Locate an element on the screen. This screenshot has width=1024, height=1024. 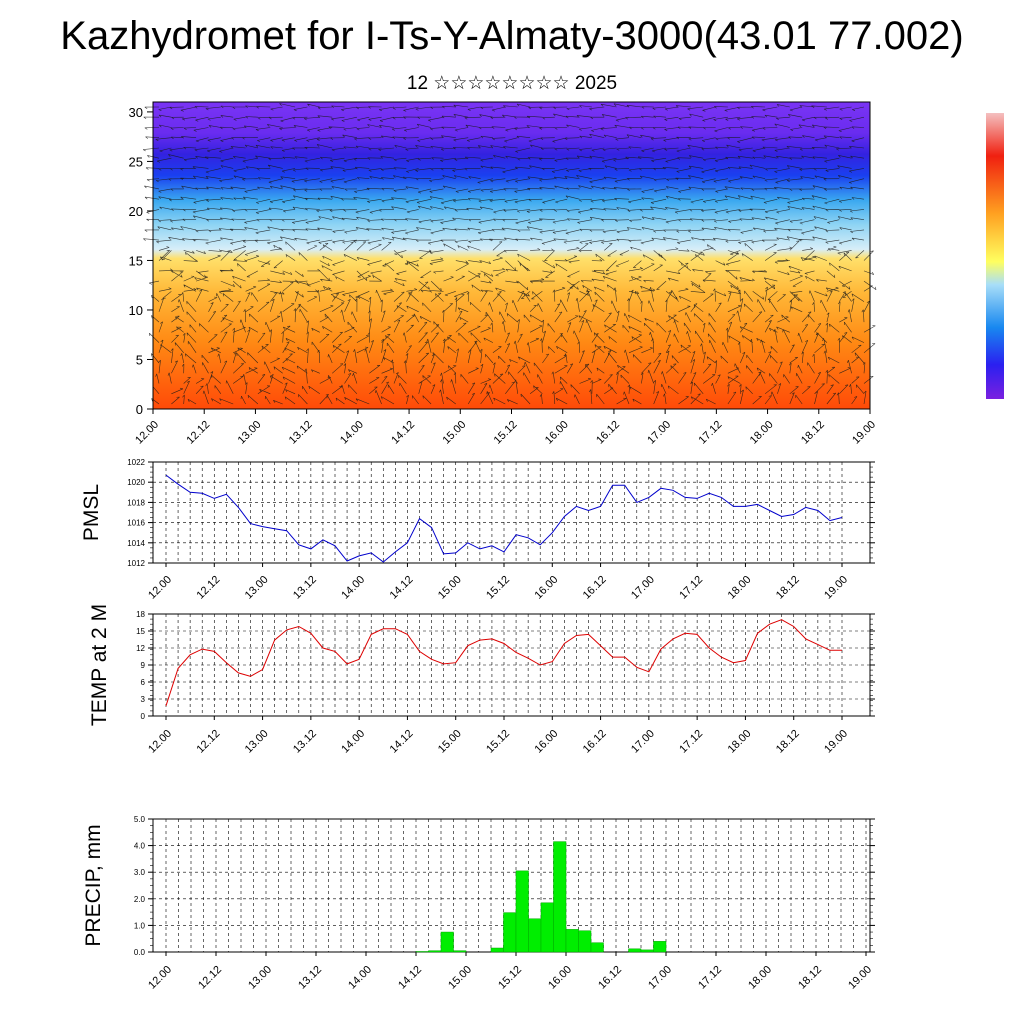
precip-x-tick-label: 13.00 is located at coordinates (260, 978).